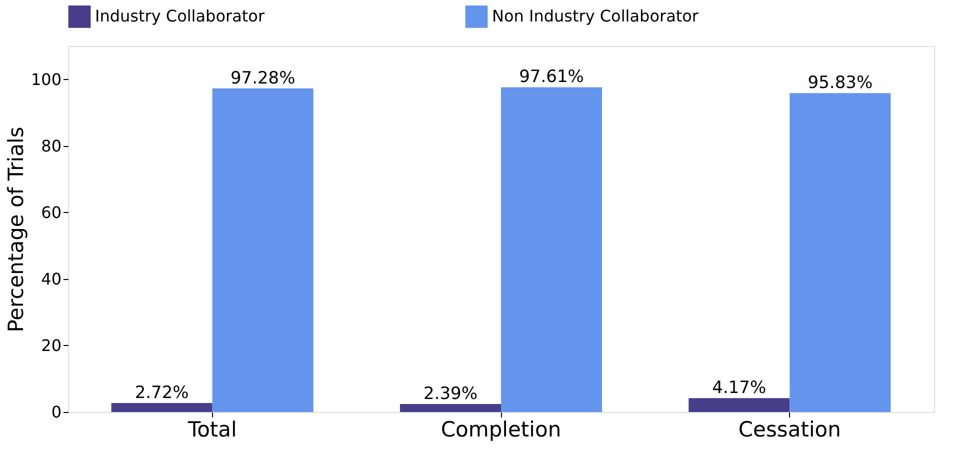  What do you see at coordinates (16, 229) in the screenshot?
I see `y-axis-title: Percentage of Trials` at bounding box center [16, 229].